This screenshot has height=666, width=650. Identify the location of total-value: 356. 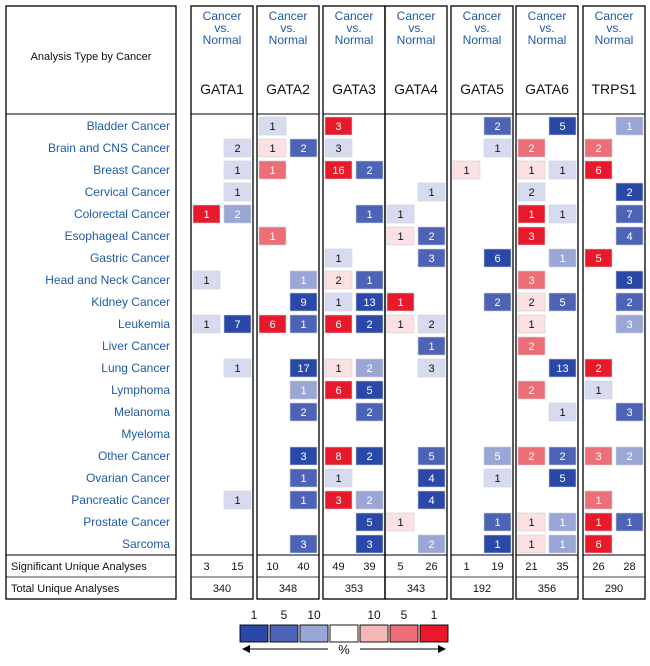
(547, 589).